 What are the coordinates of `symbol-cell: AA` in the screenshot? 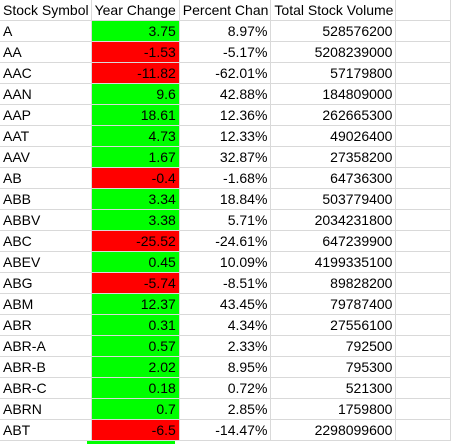 It's located at (46, 52).